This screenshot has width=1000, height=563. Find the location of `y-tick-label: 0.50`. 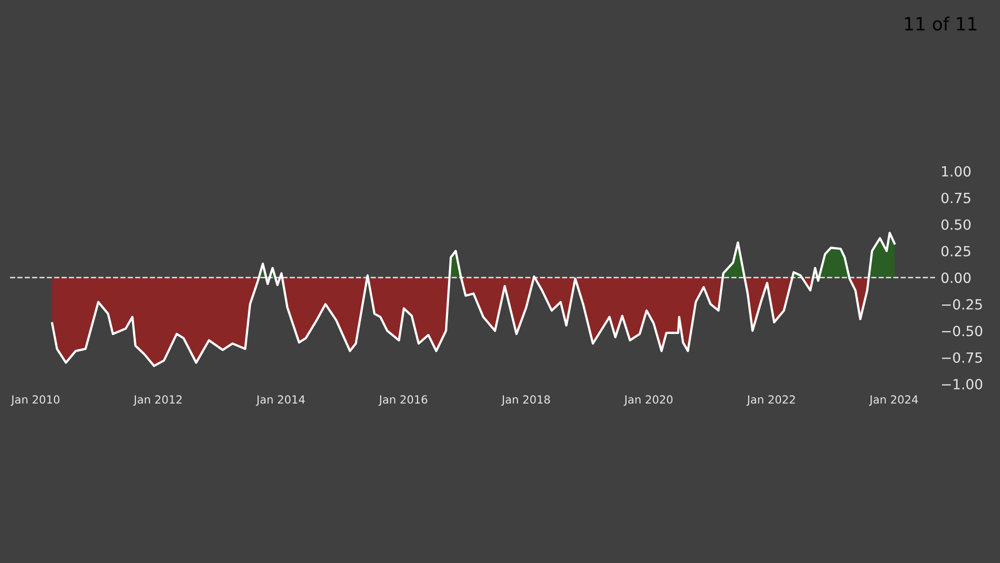

y-tick-label: 0.50 is located at coordinates (956, 224).